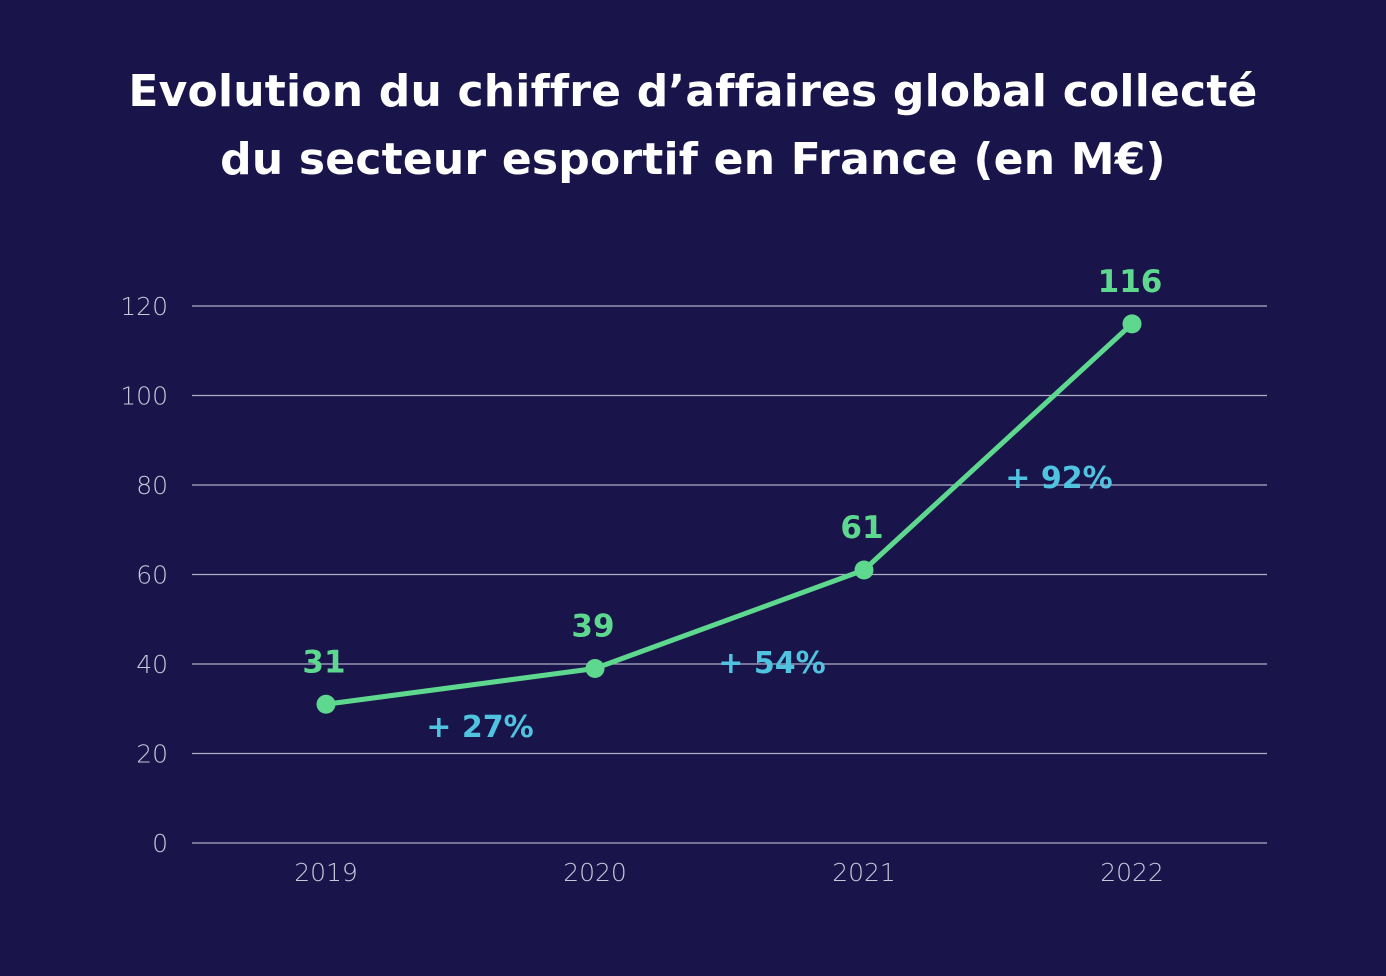 This screenshot has height=976, width=1386. What do you see at coordinates (729, 872) in the screenshot?
I see `x-axis-ticks: 2019 2020 2021 2022` at bounding box center [729, 872].